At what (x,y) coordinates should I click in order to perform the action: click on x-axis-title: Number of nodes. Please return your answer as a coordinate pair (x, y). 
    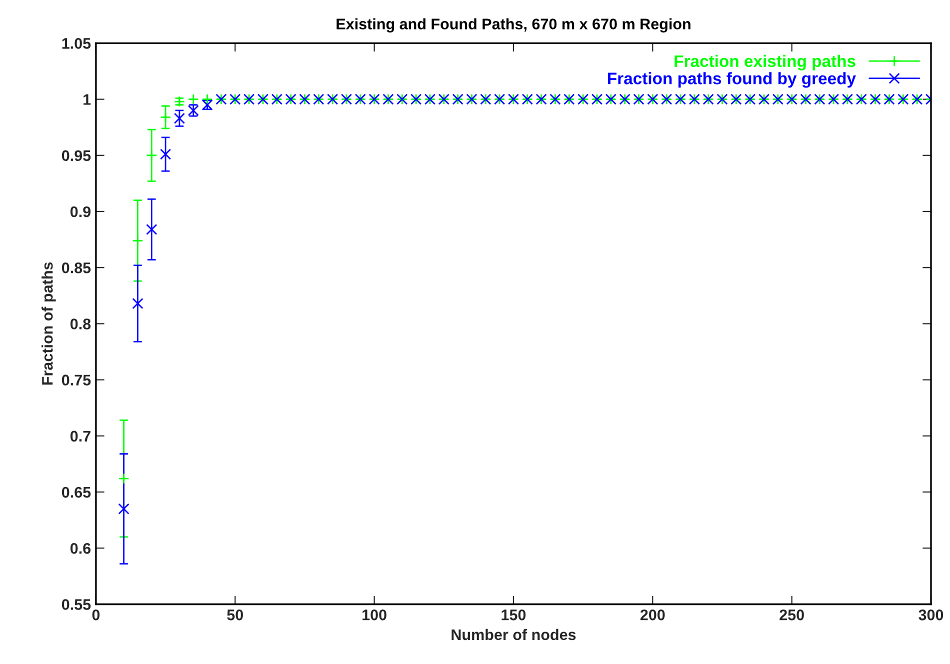
    Looking at the image, I should click on (514, 634).